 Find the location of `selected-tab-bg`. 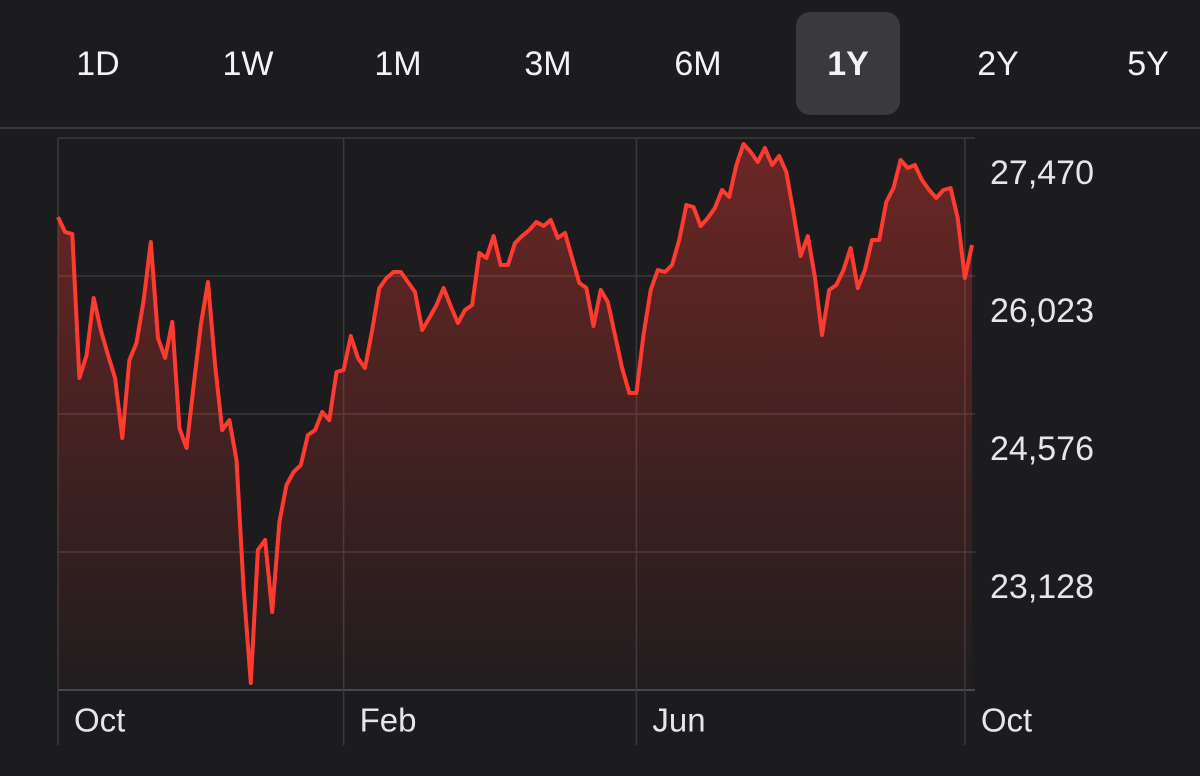

selected-tab-bg is located at coordinates (848, 63).